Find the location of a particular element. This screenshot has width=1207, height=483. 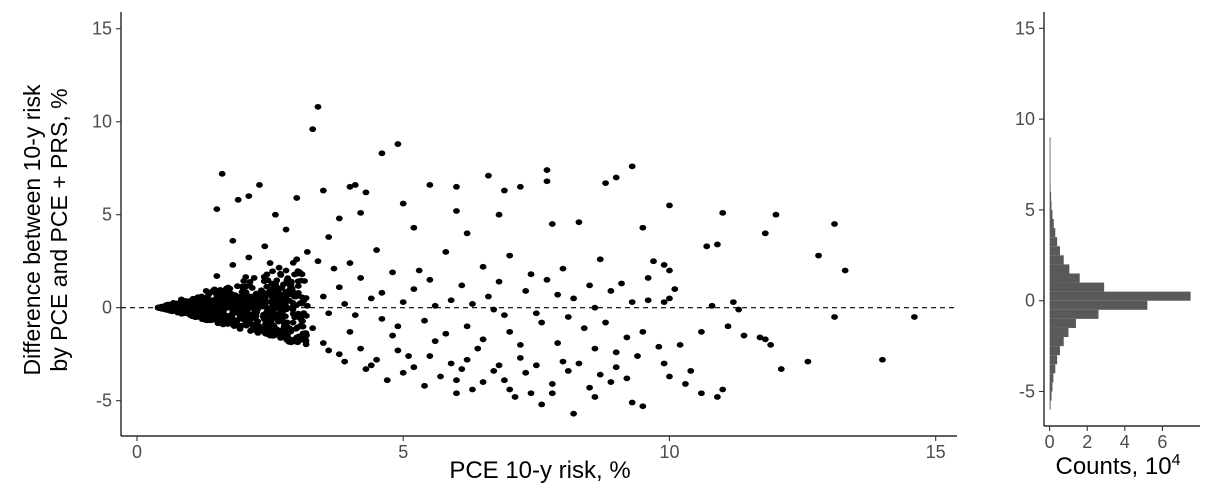

histogram-x-tick-label: 0 is located at coordinates (1050, 442).